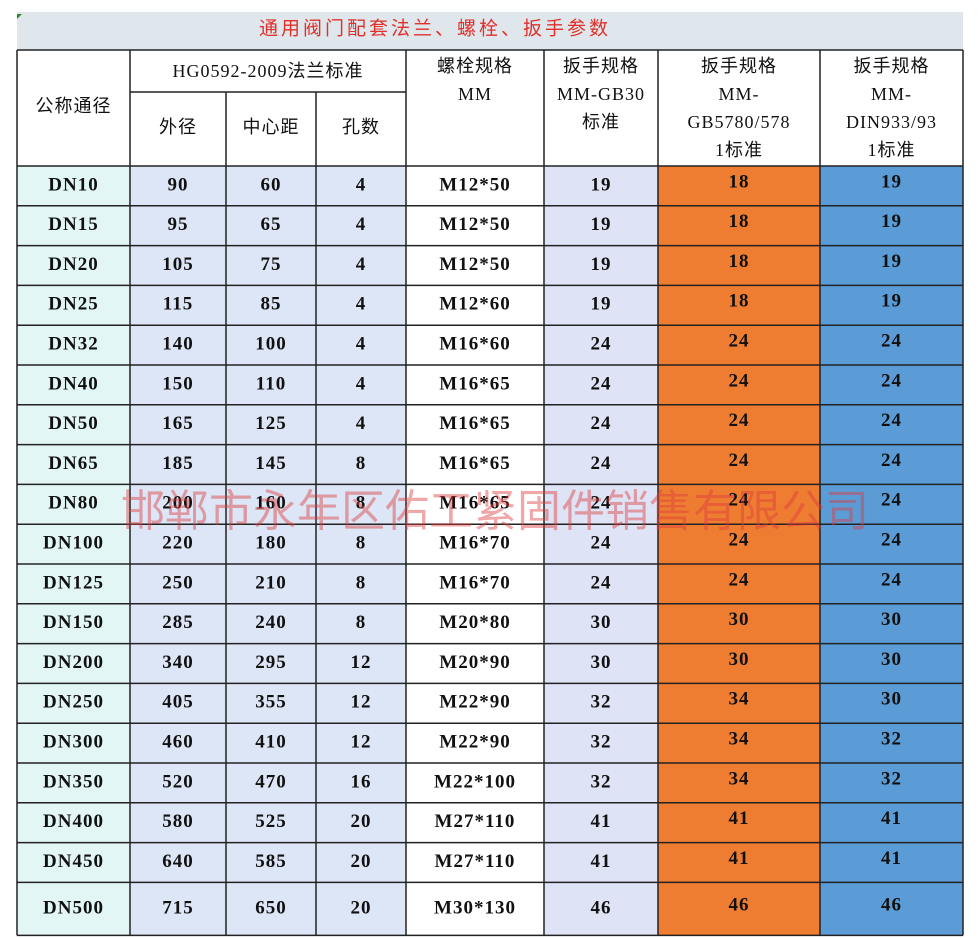 The width and height of the screenshot is (980, 938). I want to click on header-cell: 1标准, so click(739, 150).